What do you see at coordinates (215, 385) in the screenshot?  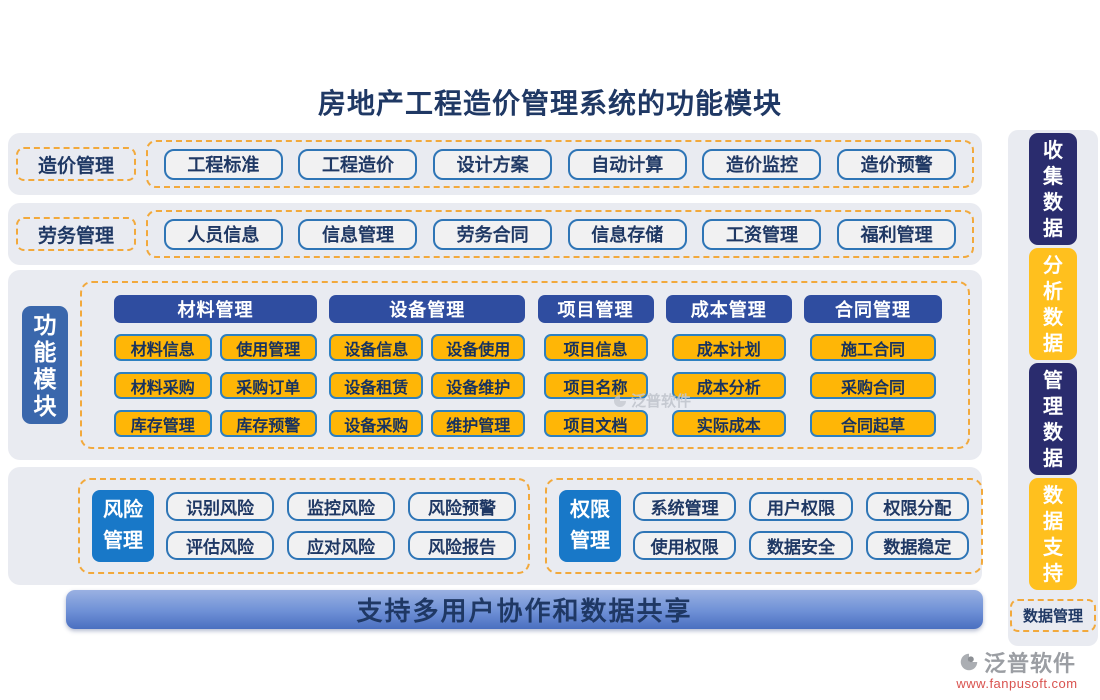 I see `module-column-grid: 材料信息 使用管理 材料采购 采购订单 库存管理 库存预警` at bounding box center [215, 385].